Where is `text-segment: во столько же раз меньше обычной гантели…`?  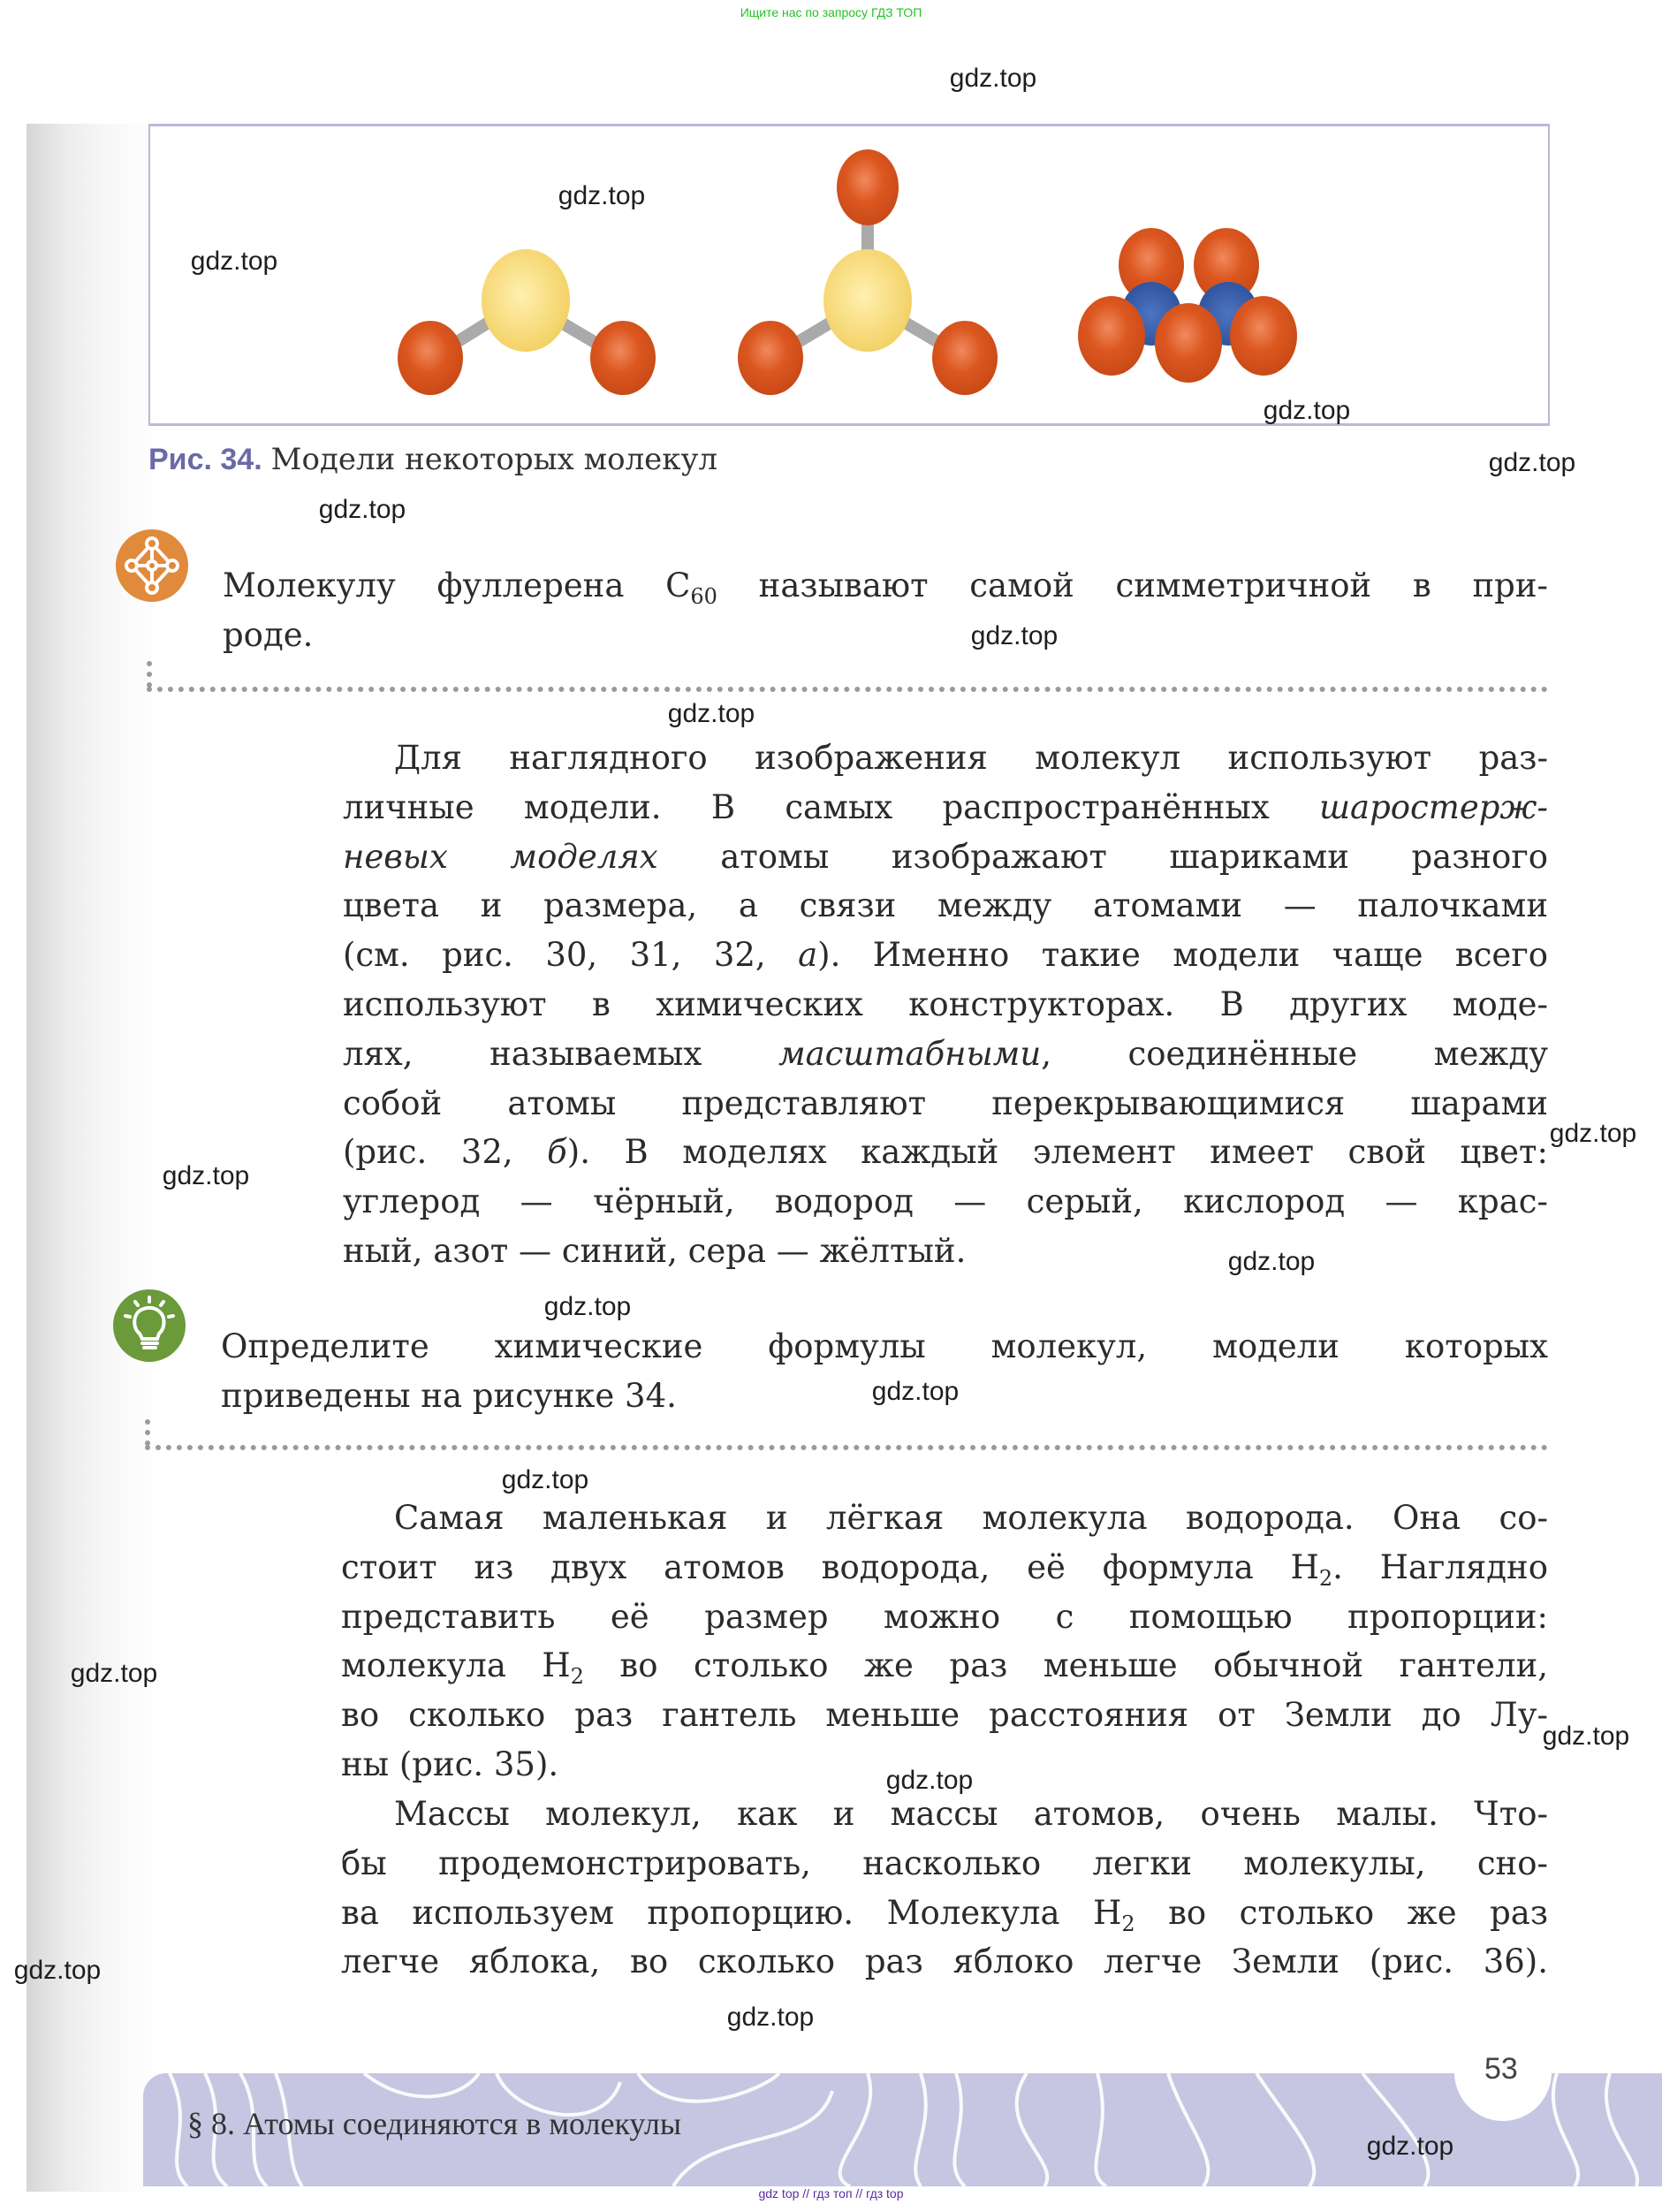
text-segment: во столько же раз меньше обычной гантели… is located at coordinates (1066, 1665).